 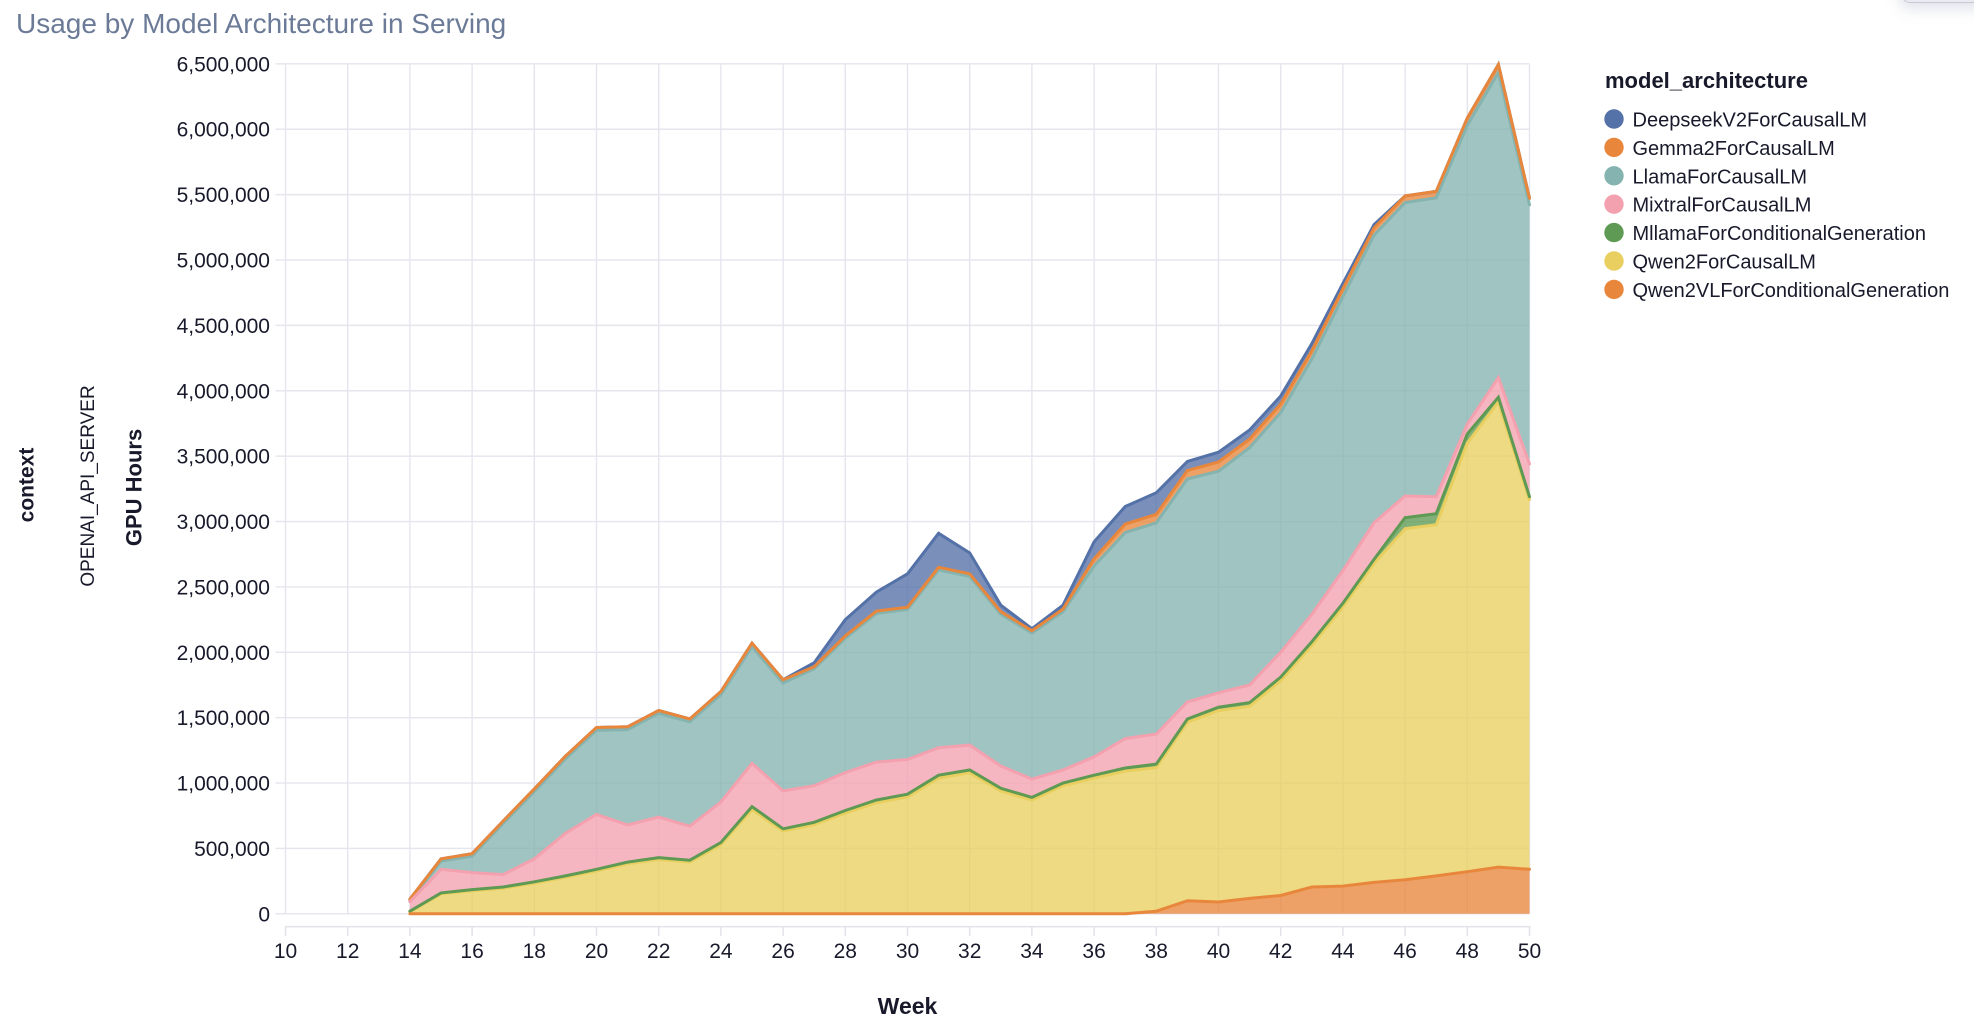 What do you see at coordinates (1467, 951) in the screenshot?
I see `svg-text: 48` at bounding box center [1467, 951].